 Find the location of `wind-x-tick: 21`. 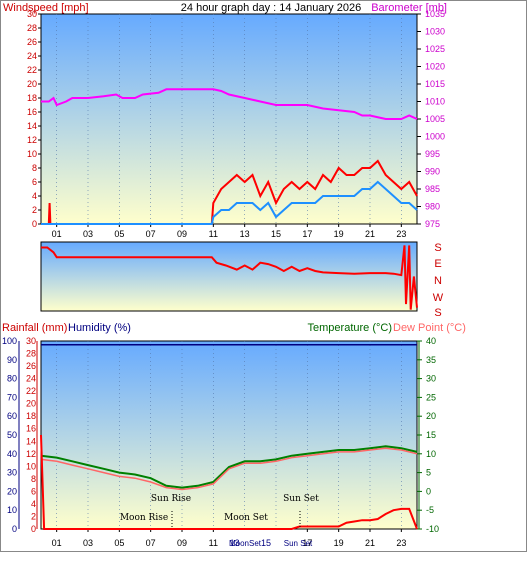

wind-x-tick: 21 is located at coordinates (370, 234).